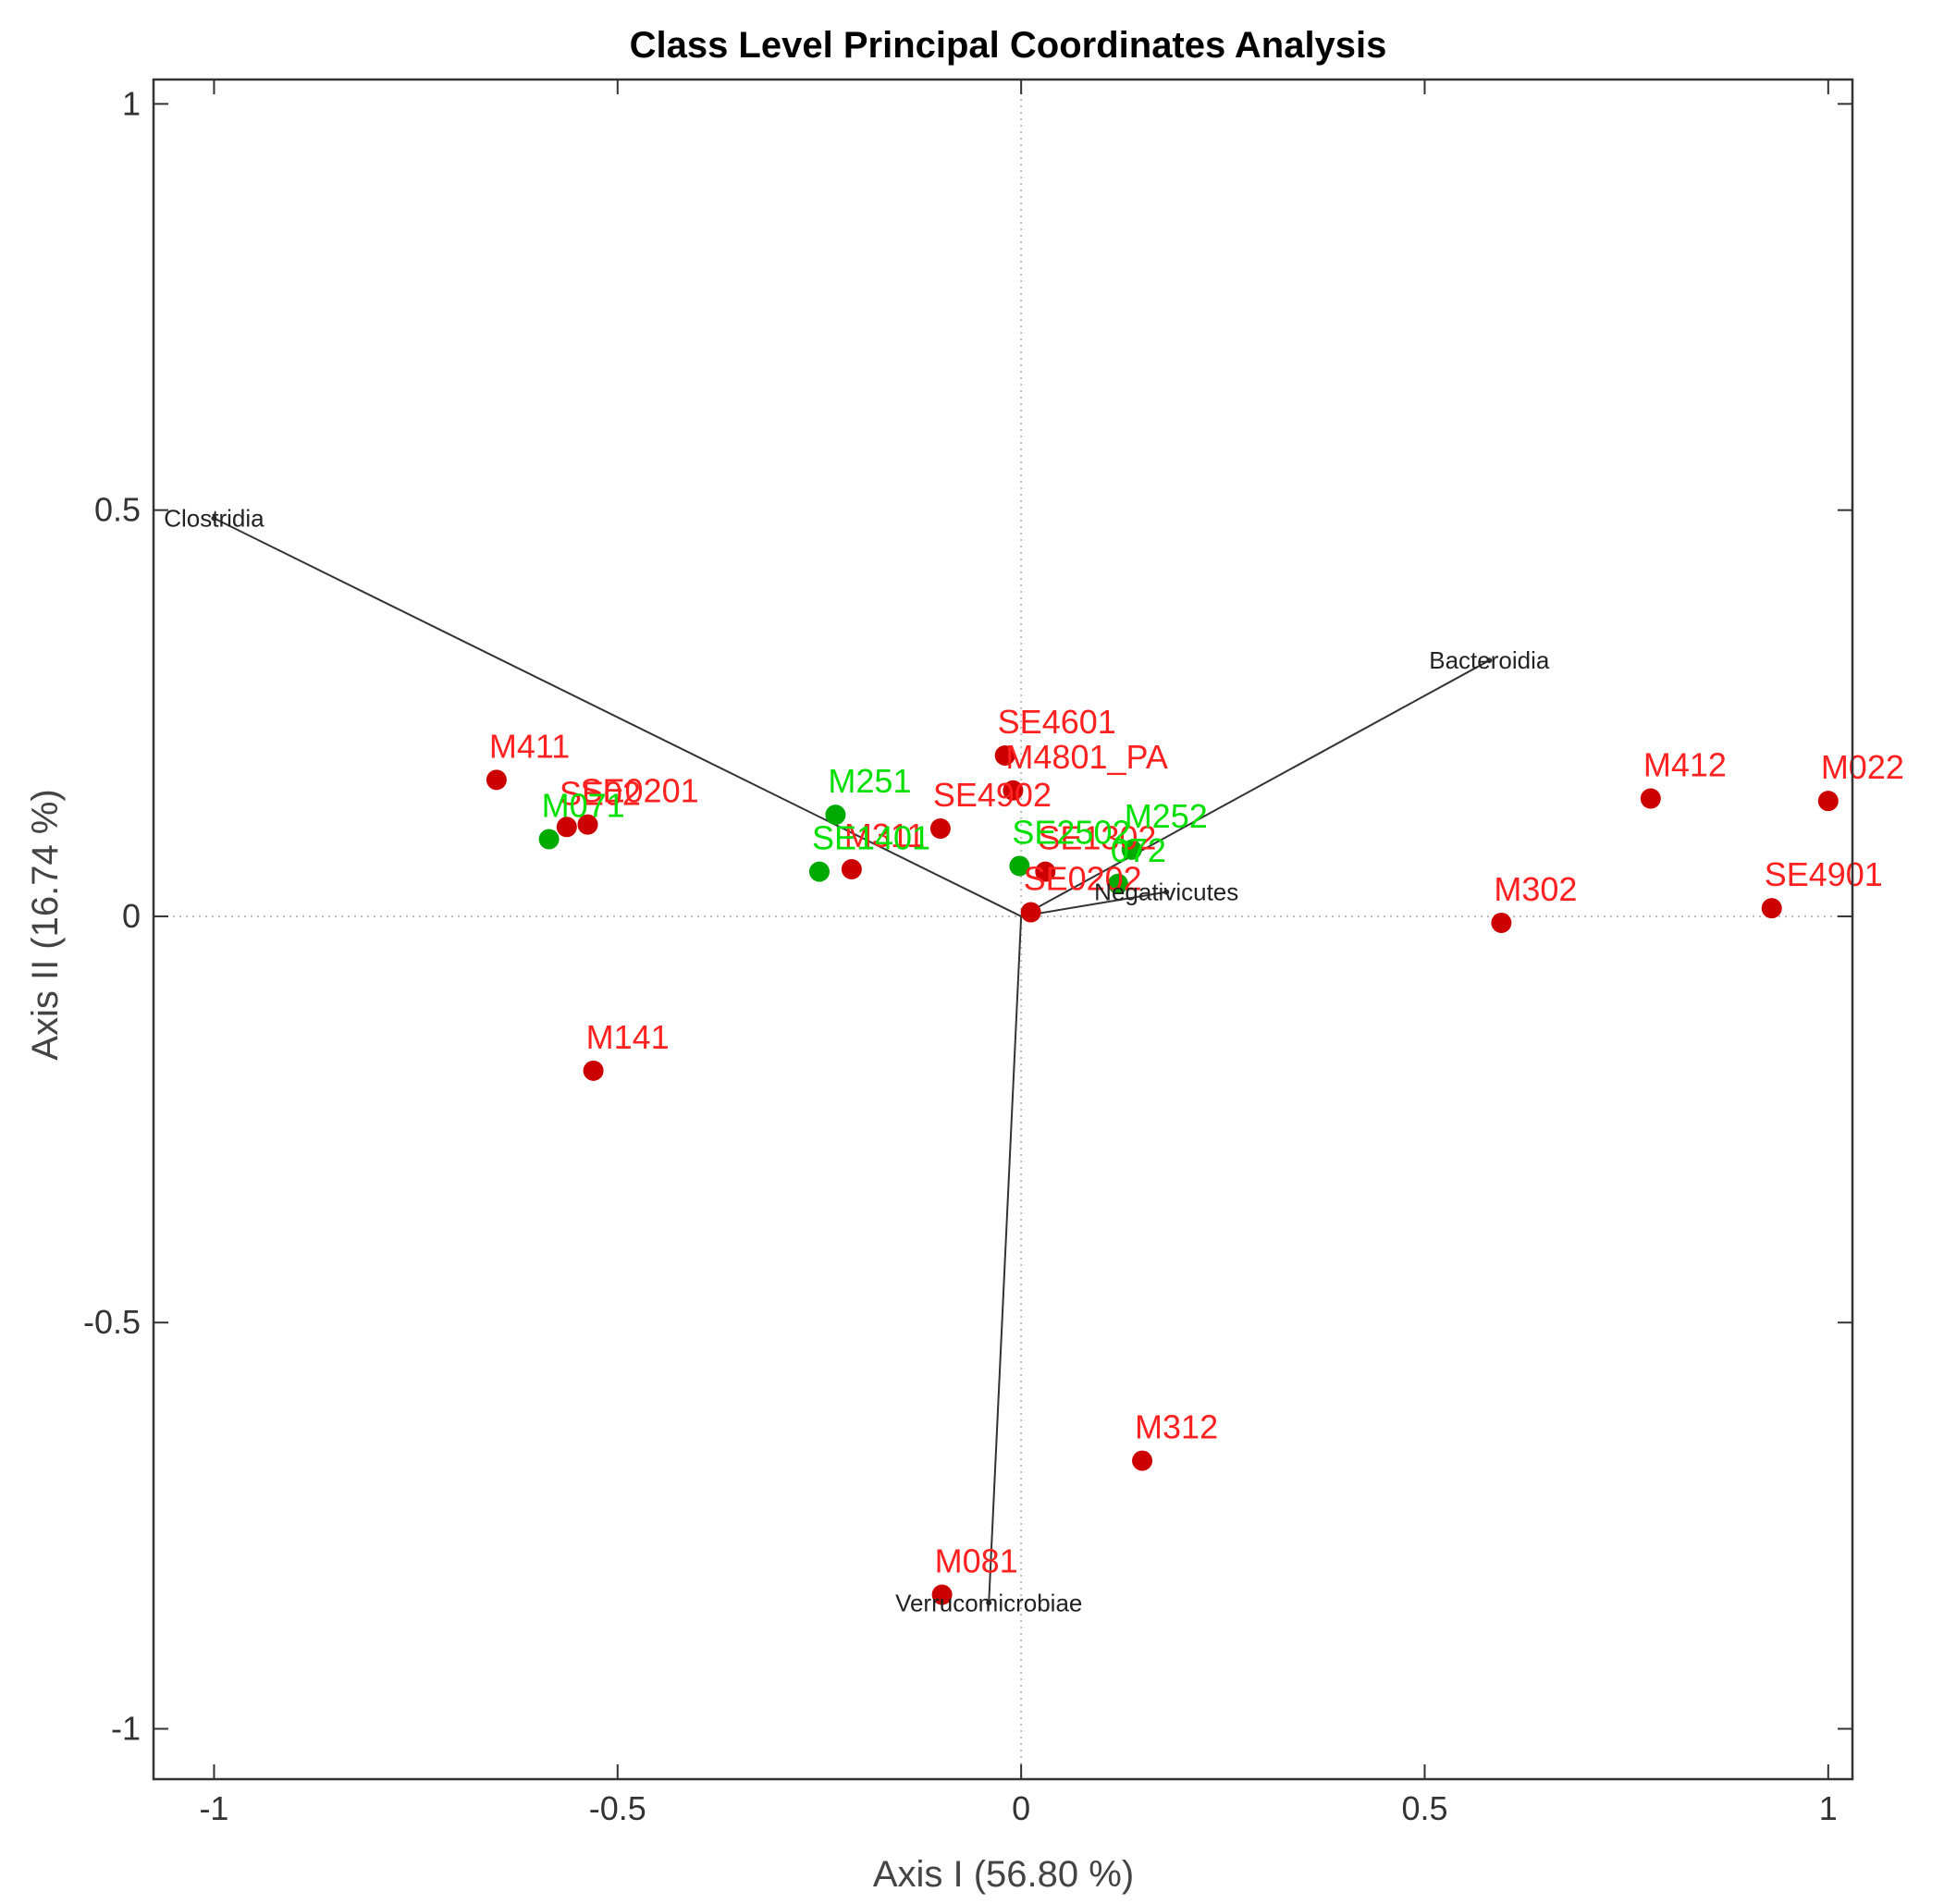 The width and height of the screenshot is (1944, 1904). What do you see at coordinates (992, 795) in the screenshot?
I see `point-label: SE4902` at bounding box center [992, 795].